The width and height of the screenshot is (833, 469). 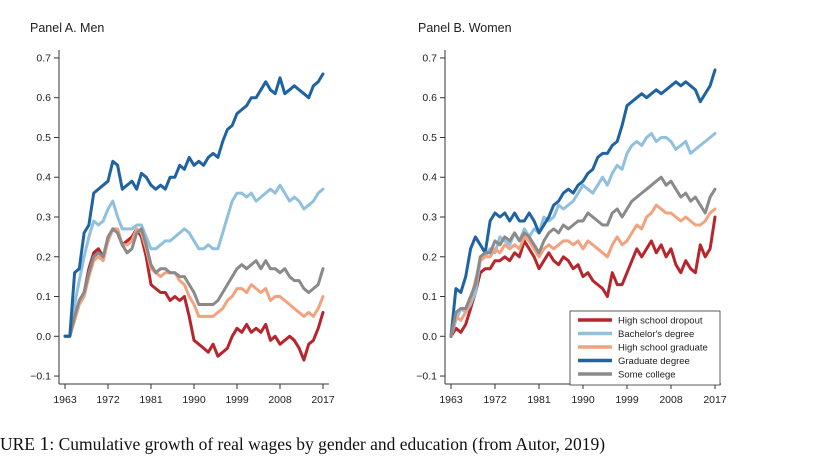 I want to click on panel-b-y-tick-label: −0.1, so click(x=426, y=377).